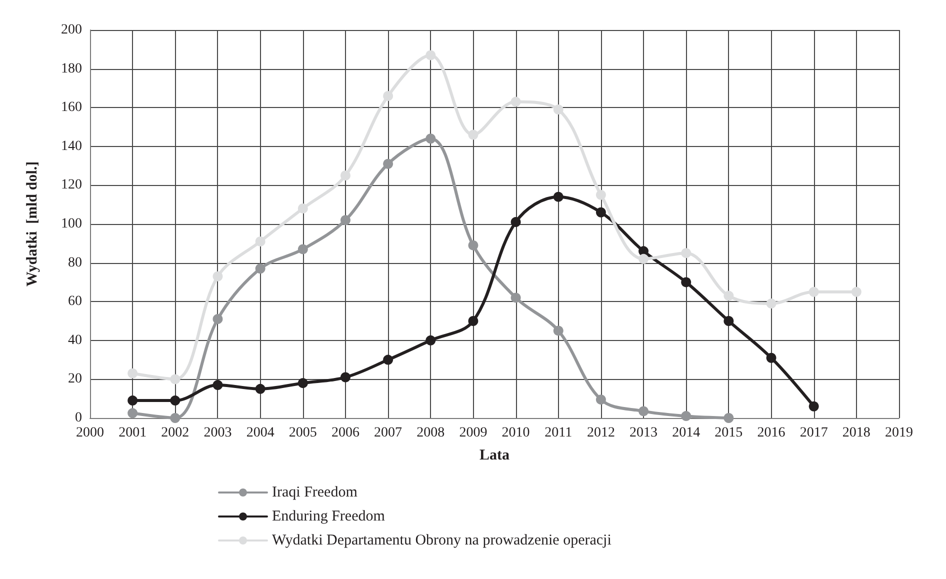 The height and width of the screenshot is (579, 946). Describe the element at coordinates (71, 185) in the screenshot. I see `y-tick-label: 120` at that location.